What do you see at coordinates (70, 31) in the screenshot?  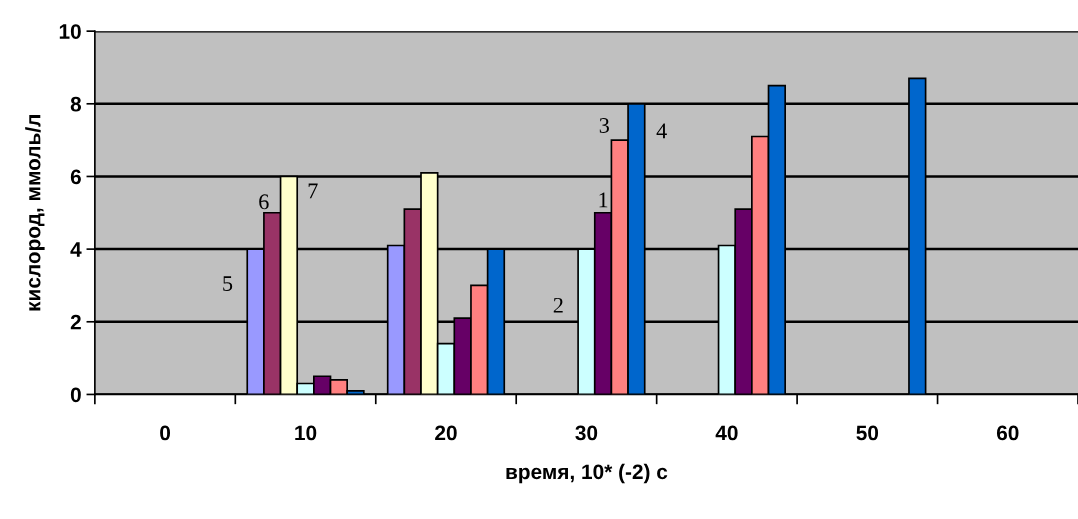 I see `y-tick-label: 10` at bounding box center [70, 31].